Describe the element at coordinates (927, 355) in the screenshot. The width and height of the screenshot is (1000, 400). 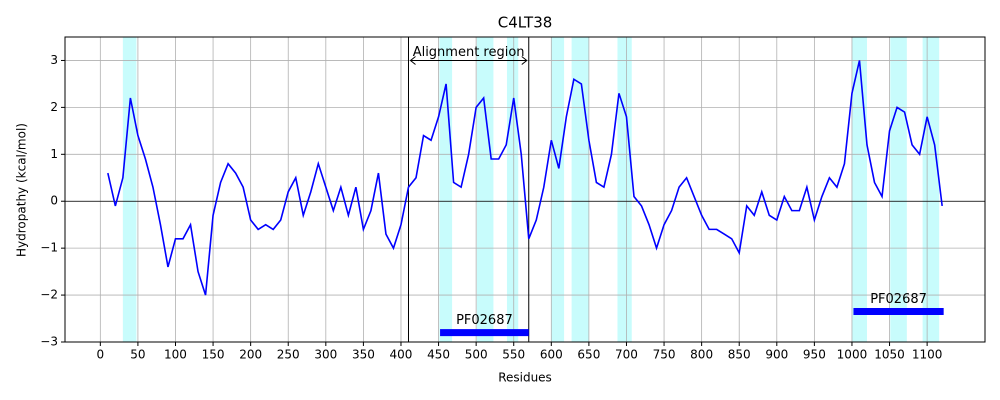
I see `x-tick-label: 1100` at that location.